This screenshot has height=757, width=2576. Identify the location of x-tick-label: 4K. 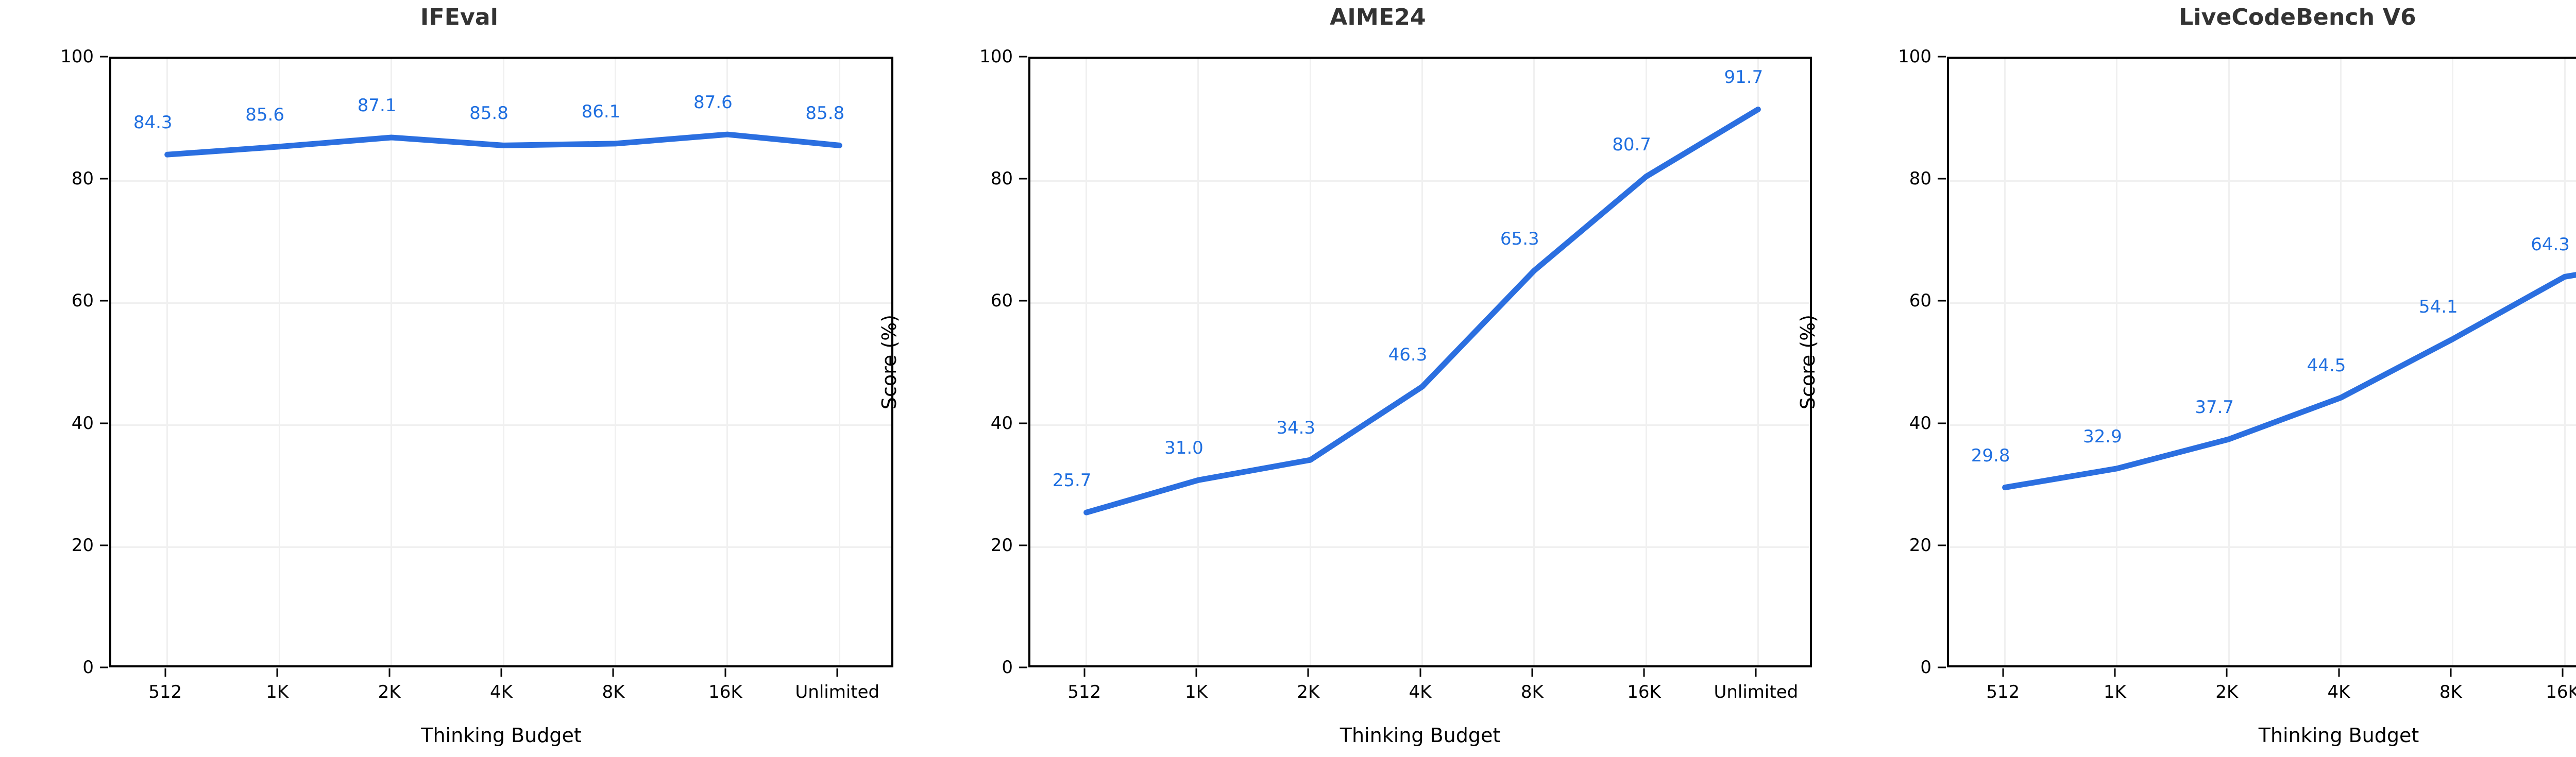
(2338, 692).